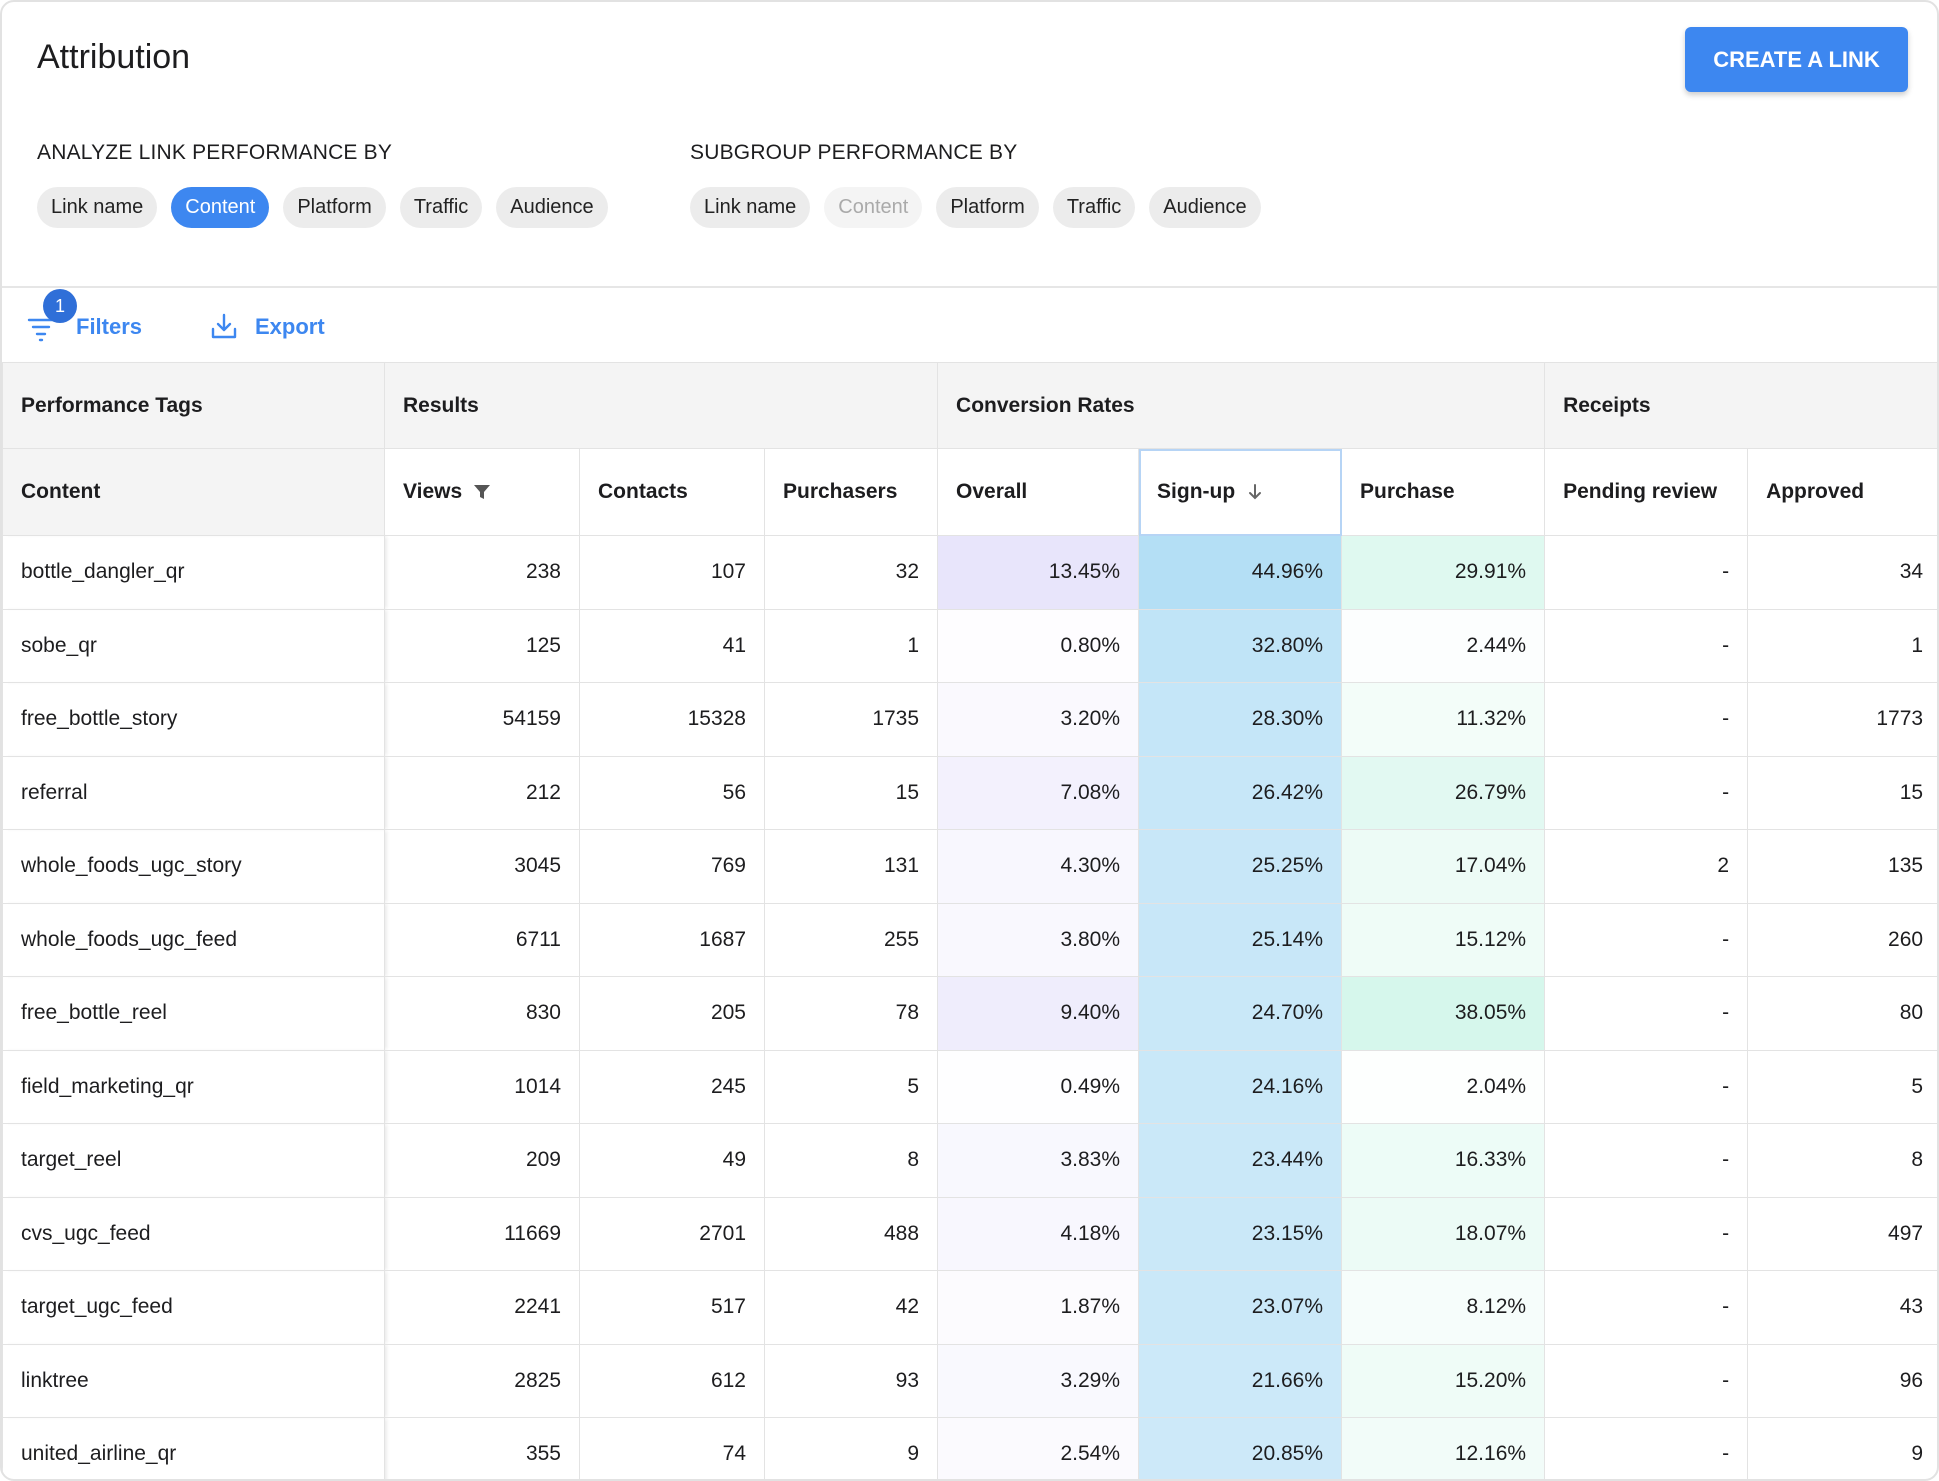 The height and width of the screenshot is (1481, 1939). What do you see at coordinates (194, 492) in the screenshot?
I see `column-header: Content` at bounding box center [194, 492].